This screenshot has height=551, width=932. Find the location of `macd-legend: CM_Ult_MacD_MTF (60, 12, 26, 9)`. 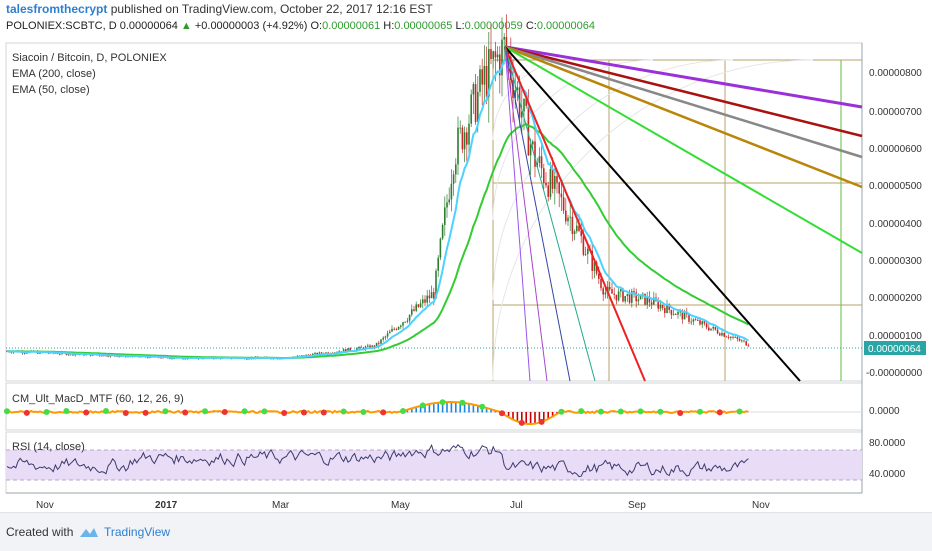

macd-legend: CM_Ult_MacD_MTF (60, 12, 26, 9) is located at coordinates (98, 399).